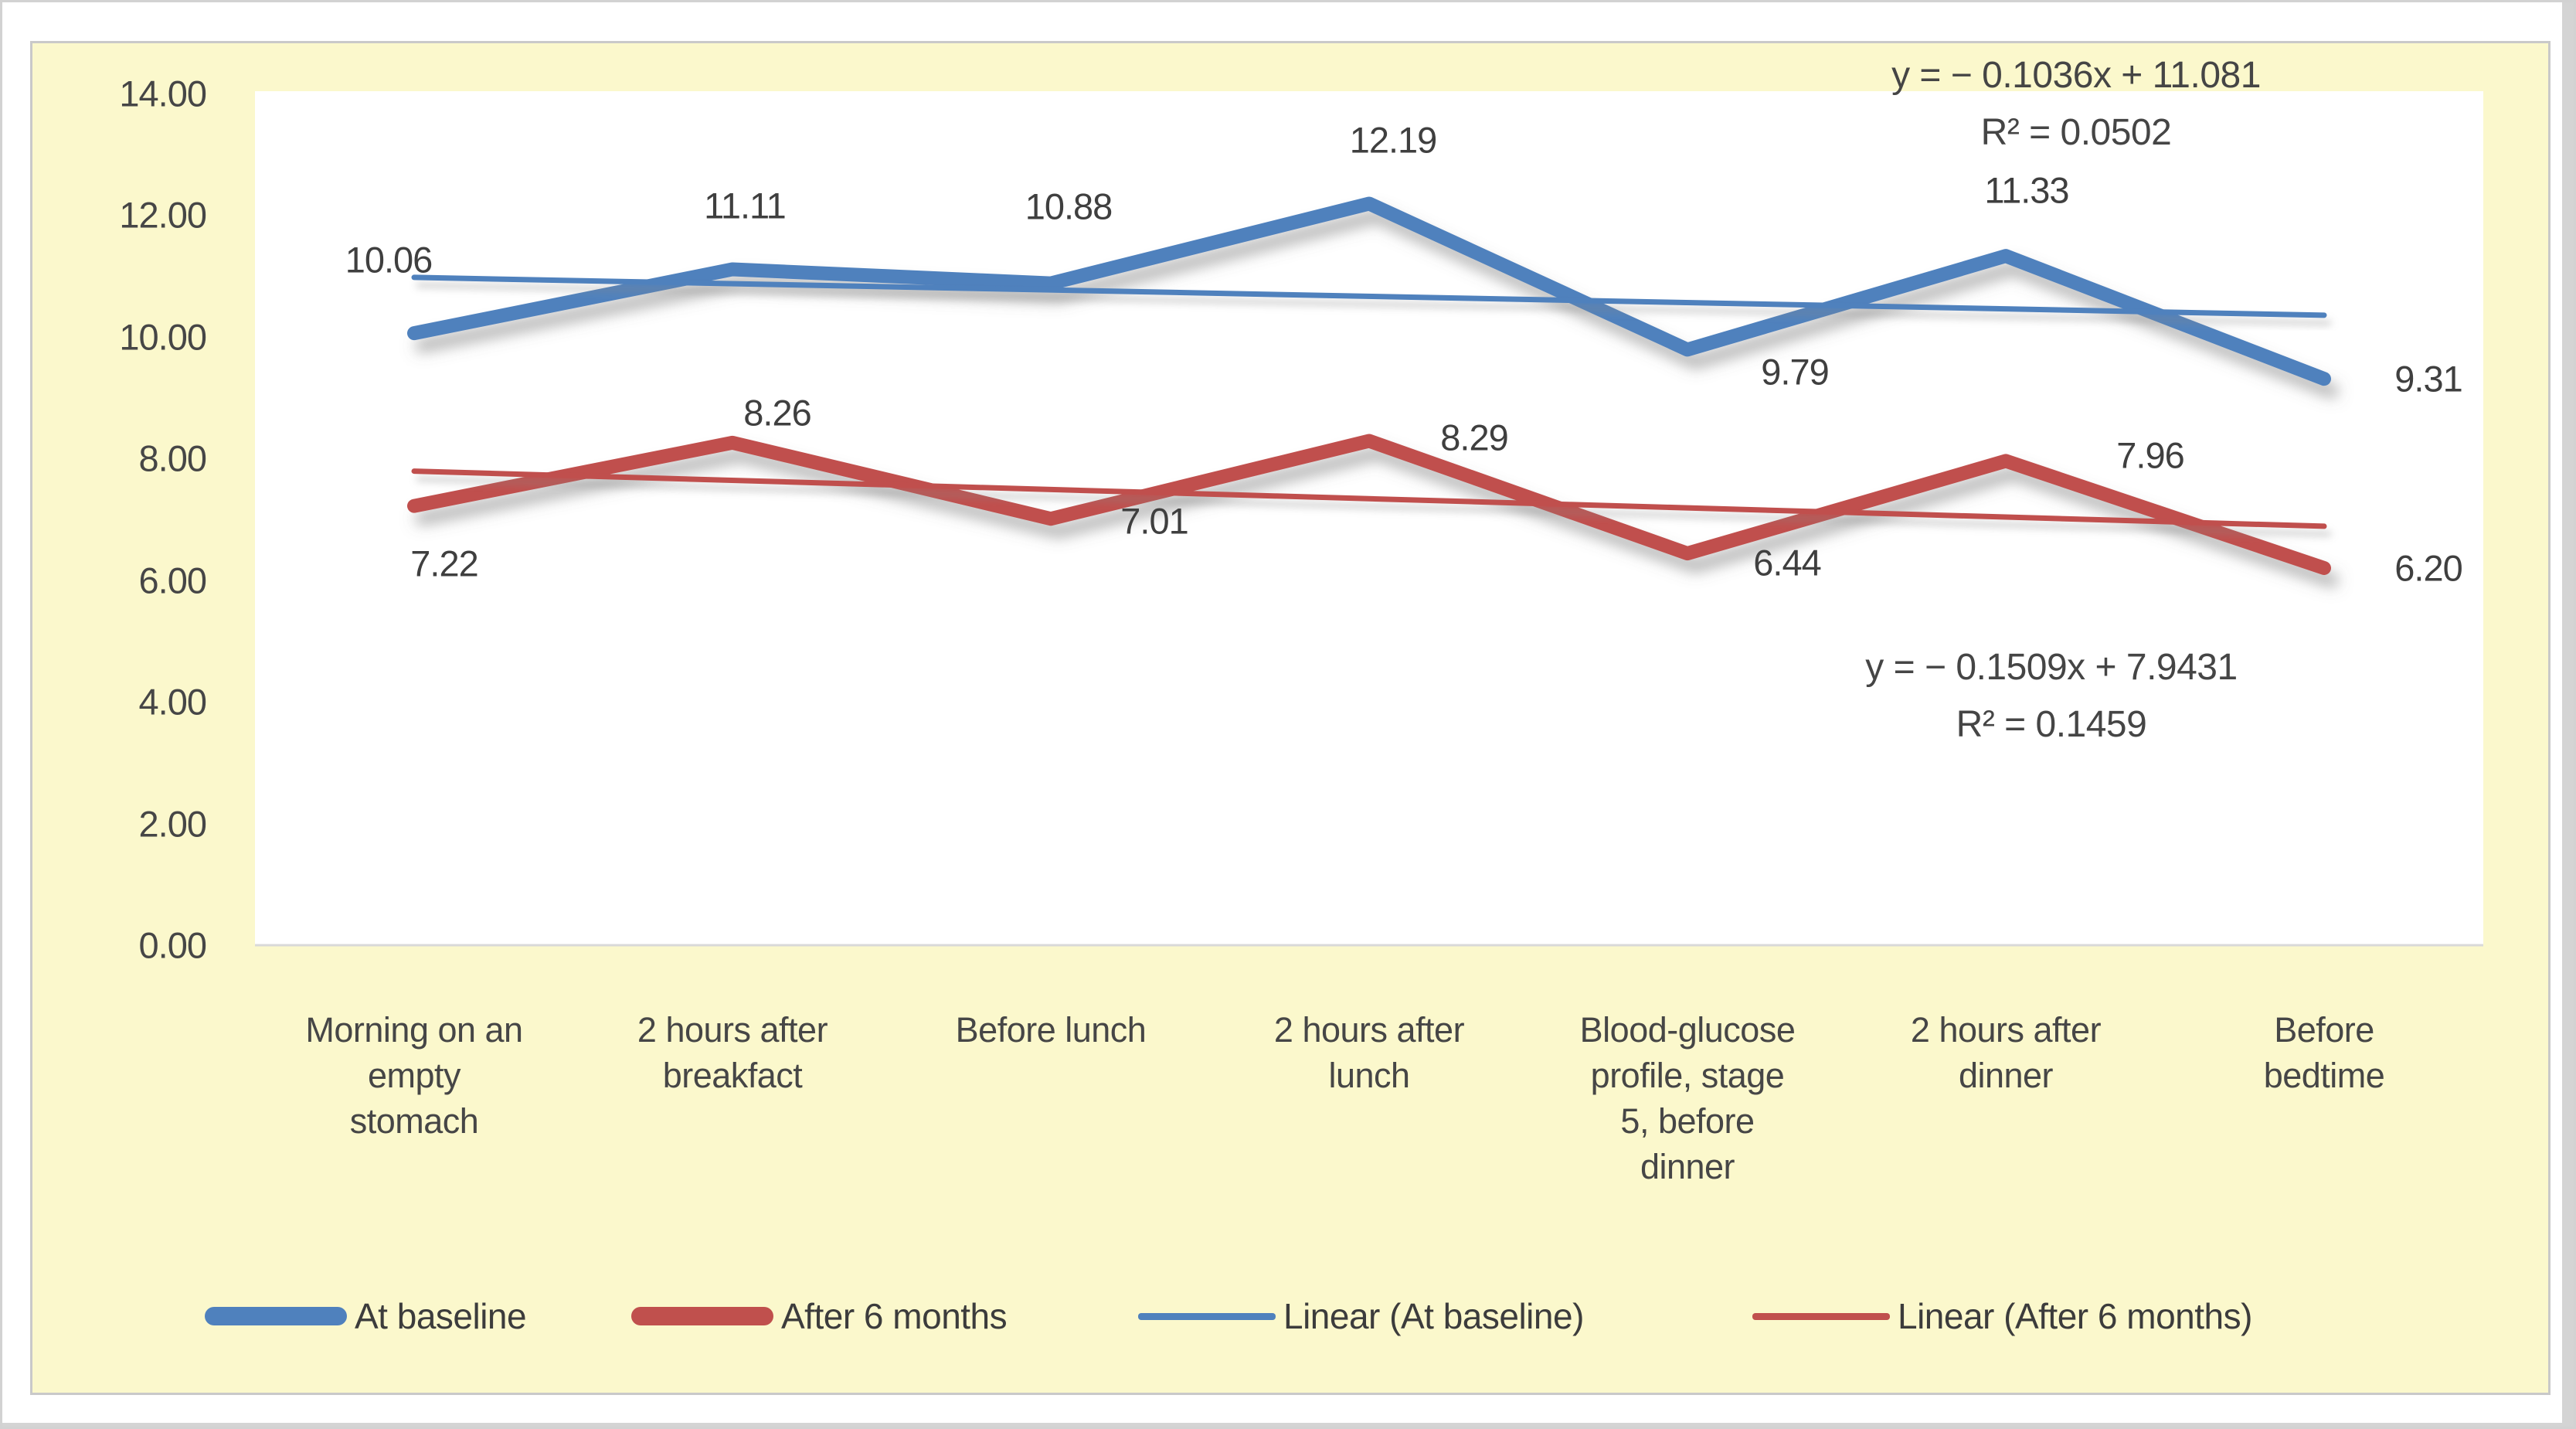 This screenshot has height=1429, width=2576. I want to click on y-axis-tick-label: 8.00, so click(172, 458).